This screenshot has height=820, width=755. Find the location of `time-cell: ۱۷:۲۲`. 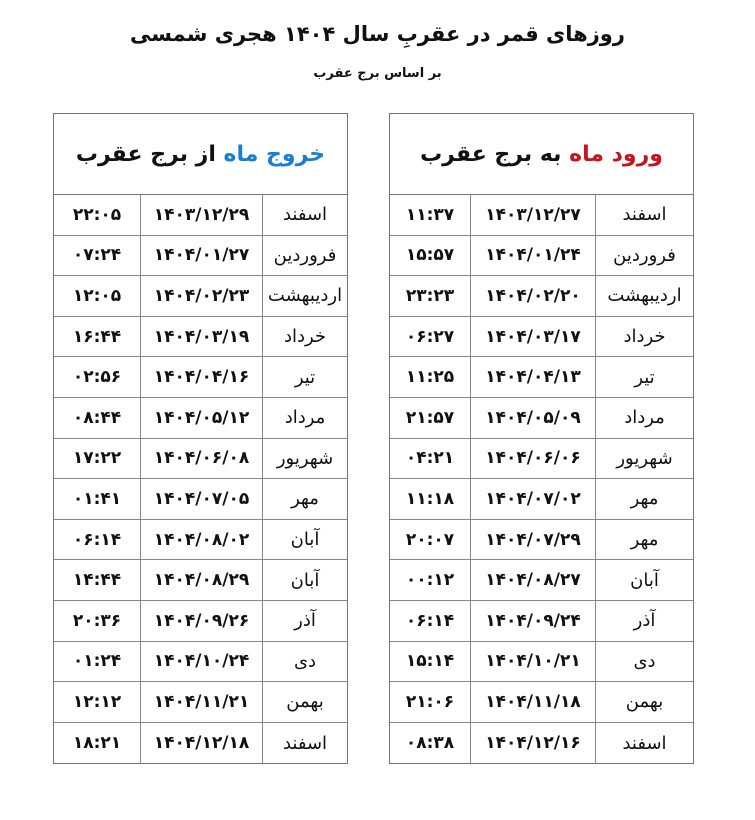

time-cell: ۱۷:۲۲ is located at coordinates (97, 458).